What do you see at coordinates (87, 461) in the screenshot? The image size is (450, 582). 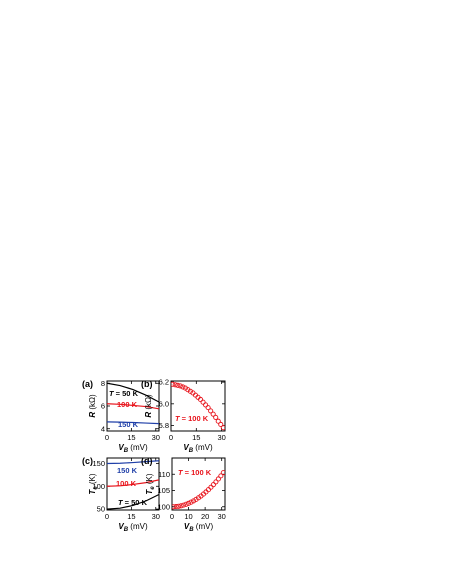 I see `panel-label: (c)` at bounding box center [87, 461].